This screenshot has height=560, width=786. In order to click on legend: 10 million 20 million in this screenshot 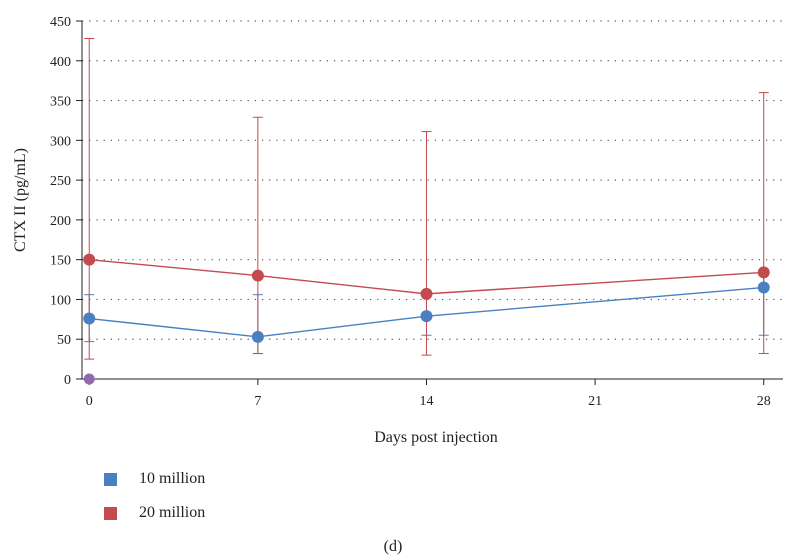, I will do `click(154, 502)`.